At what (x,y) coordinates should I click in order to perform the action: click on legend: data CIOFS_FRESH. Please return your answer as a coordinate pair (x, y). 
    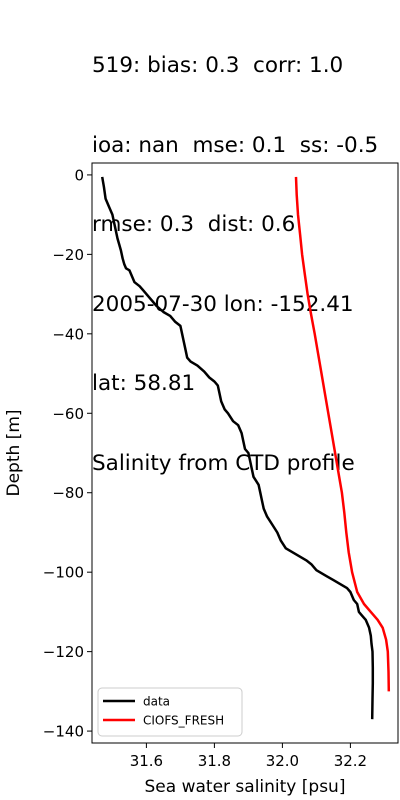
    Looking at the image, I should click on (170, 712).